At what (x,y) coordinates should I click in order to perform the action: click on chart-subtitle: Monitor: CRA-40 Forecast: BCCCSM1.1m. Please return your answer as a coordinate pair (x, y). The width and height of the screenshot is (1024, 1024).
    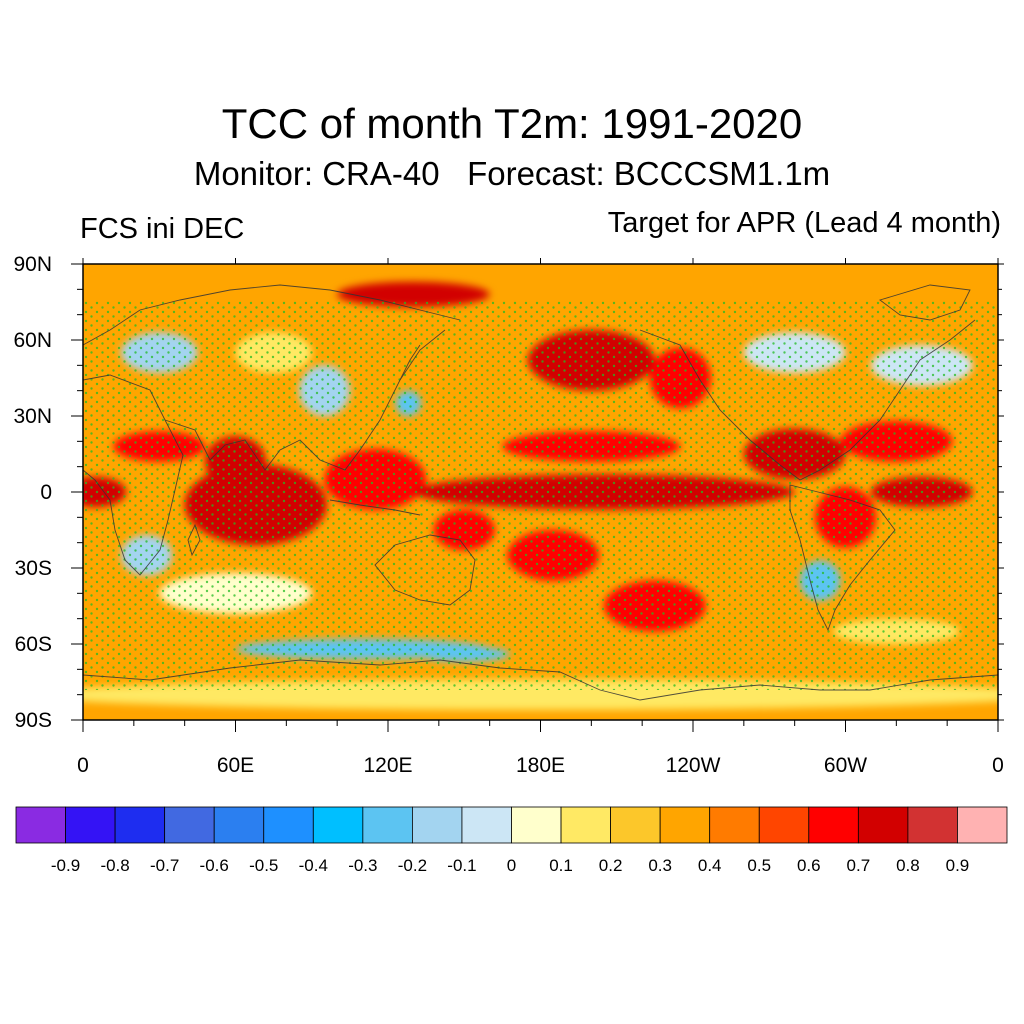
    Looking at the image, I should click on (512, 173).